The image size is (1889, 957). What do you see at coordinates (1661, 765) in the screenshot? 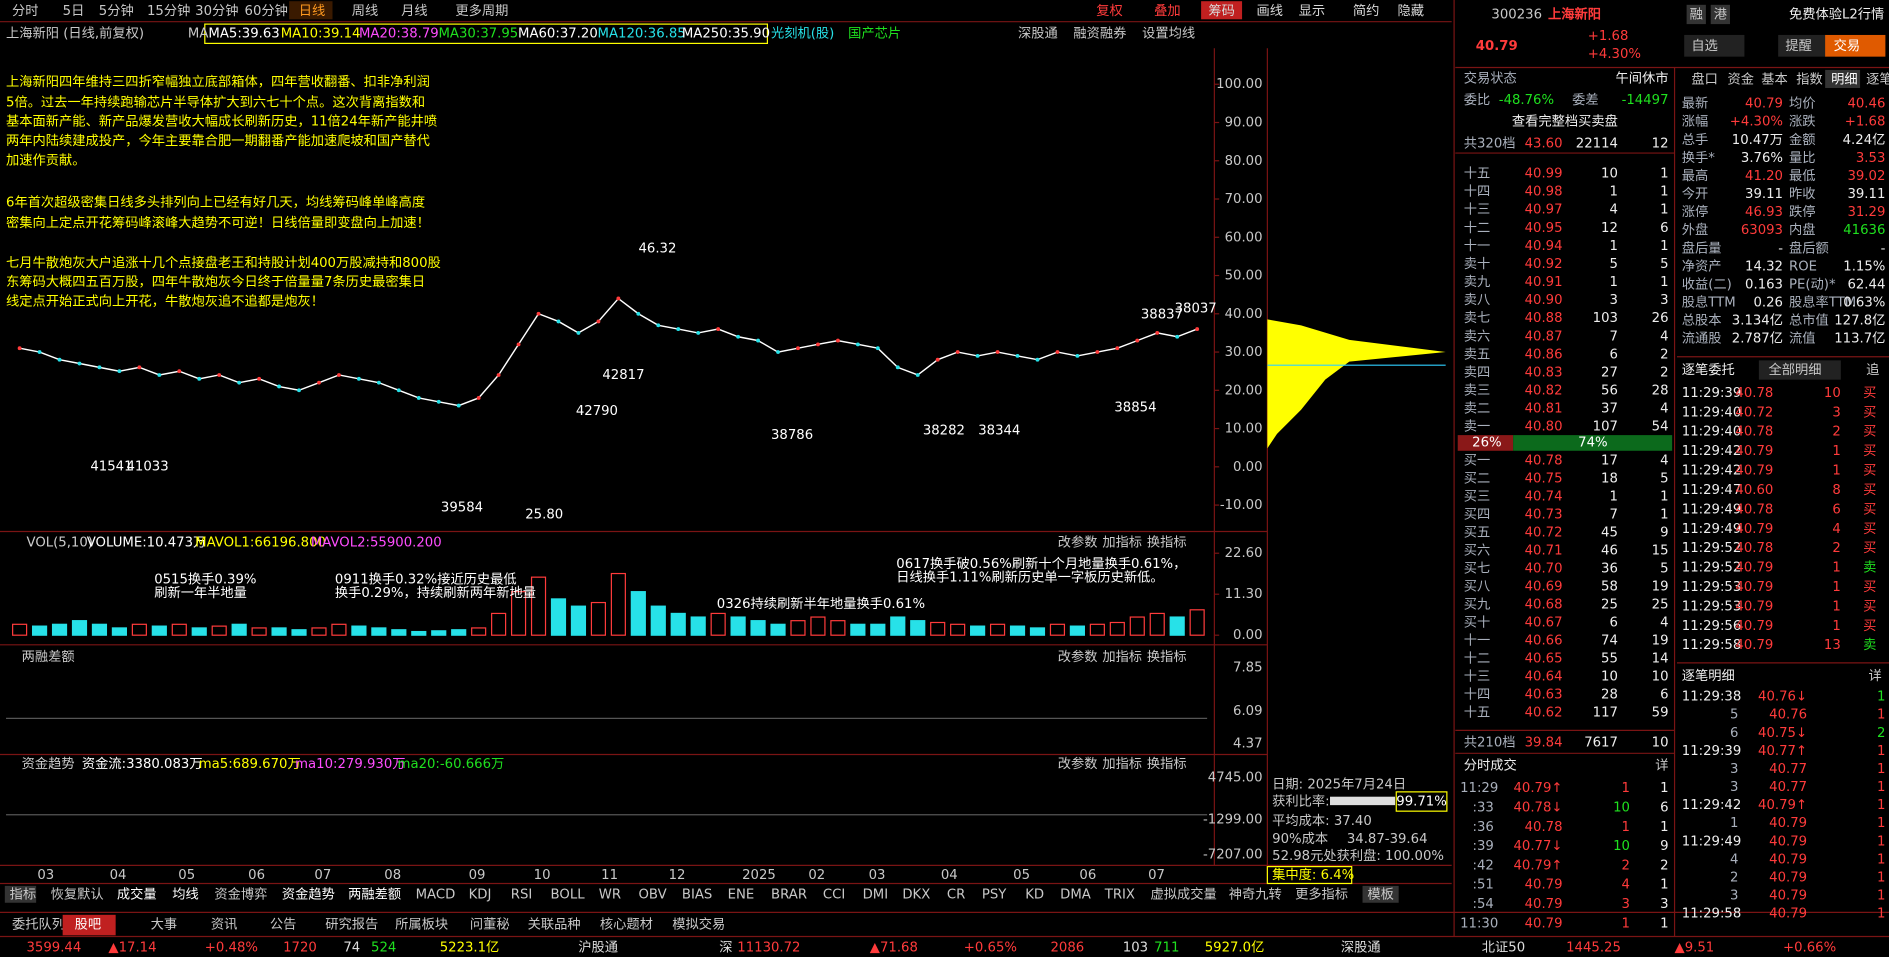
I see `more-link: 详` at bounding box center [1661, 765].